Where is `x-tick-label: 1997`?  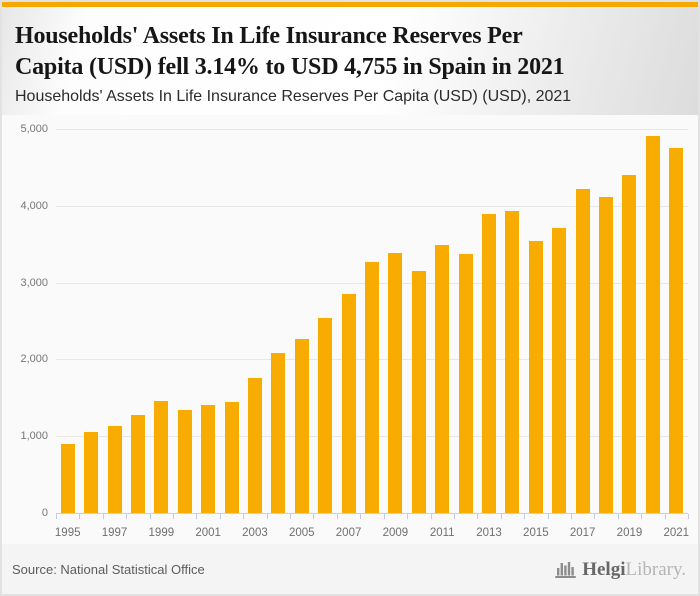 x-tick-label: 1997 is located at coordinates (114, 533).